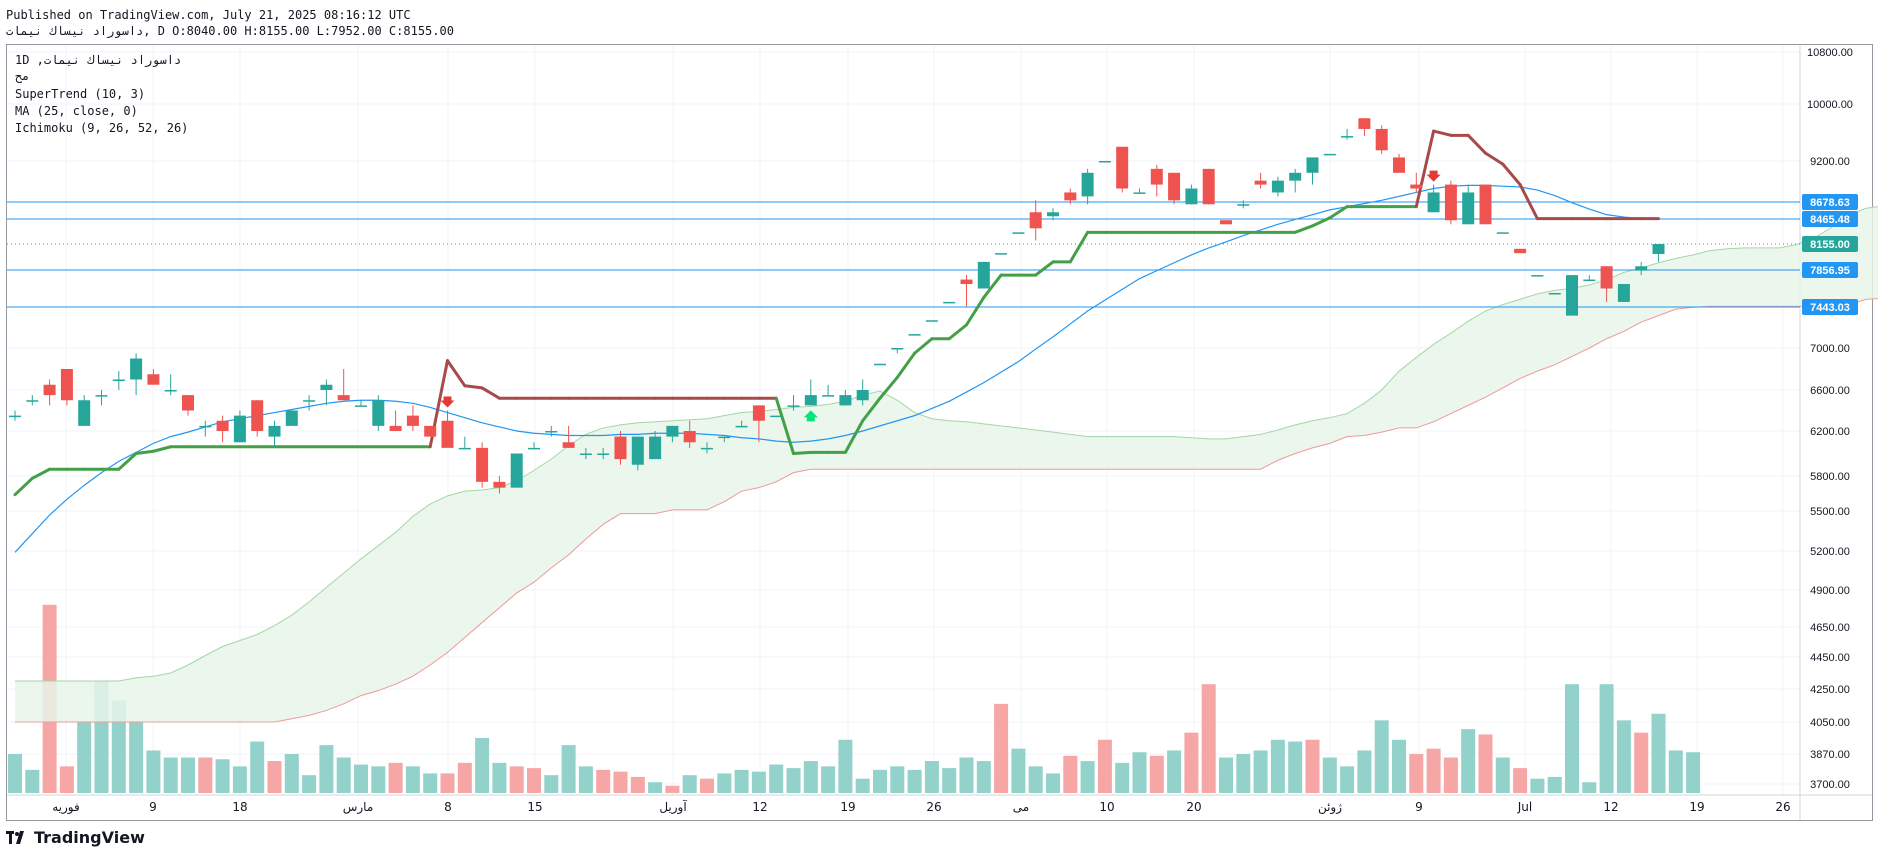 This screenshot has width=1878, height=858. I want to click on legend-ma: MA (25, close, 0), so click(76, 111).